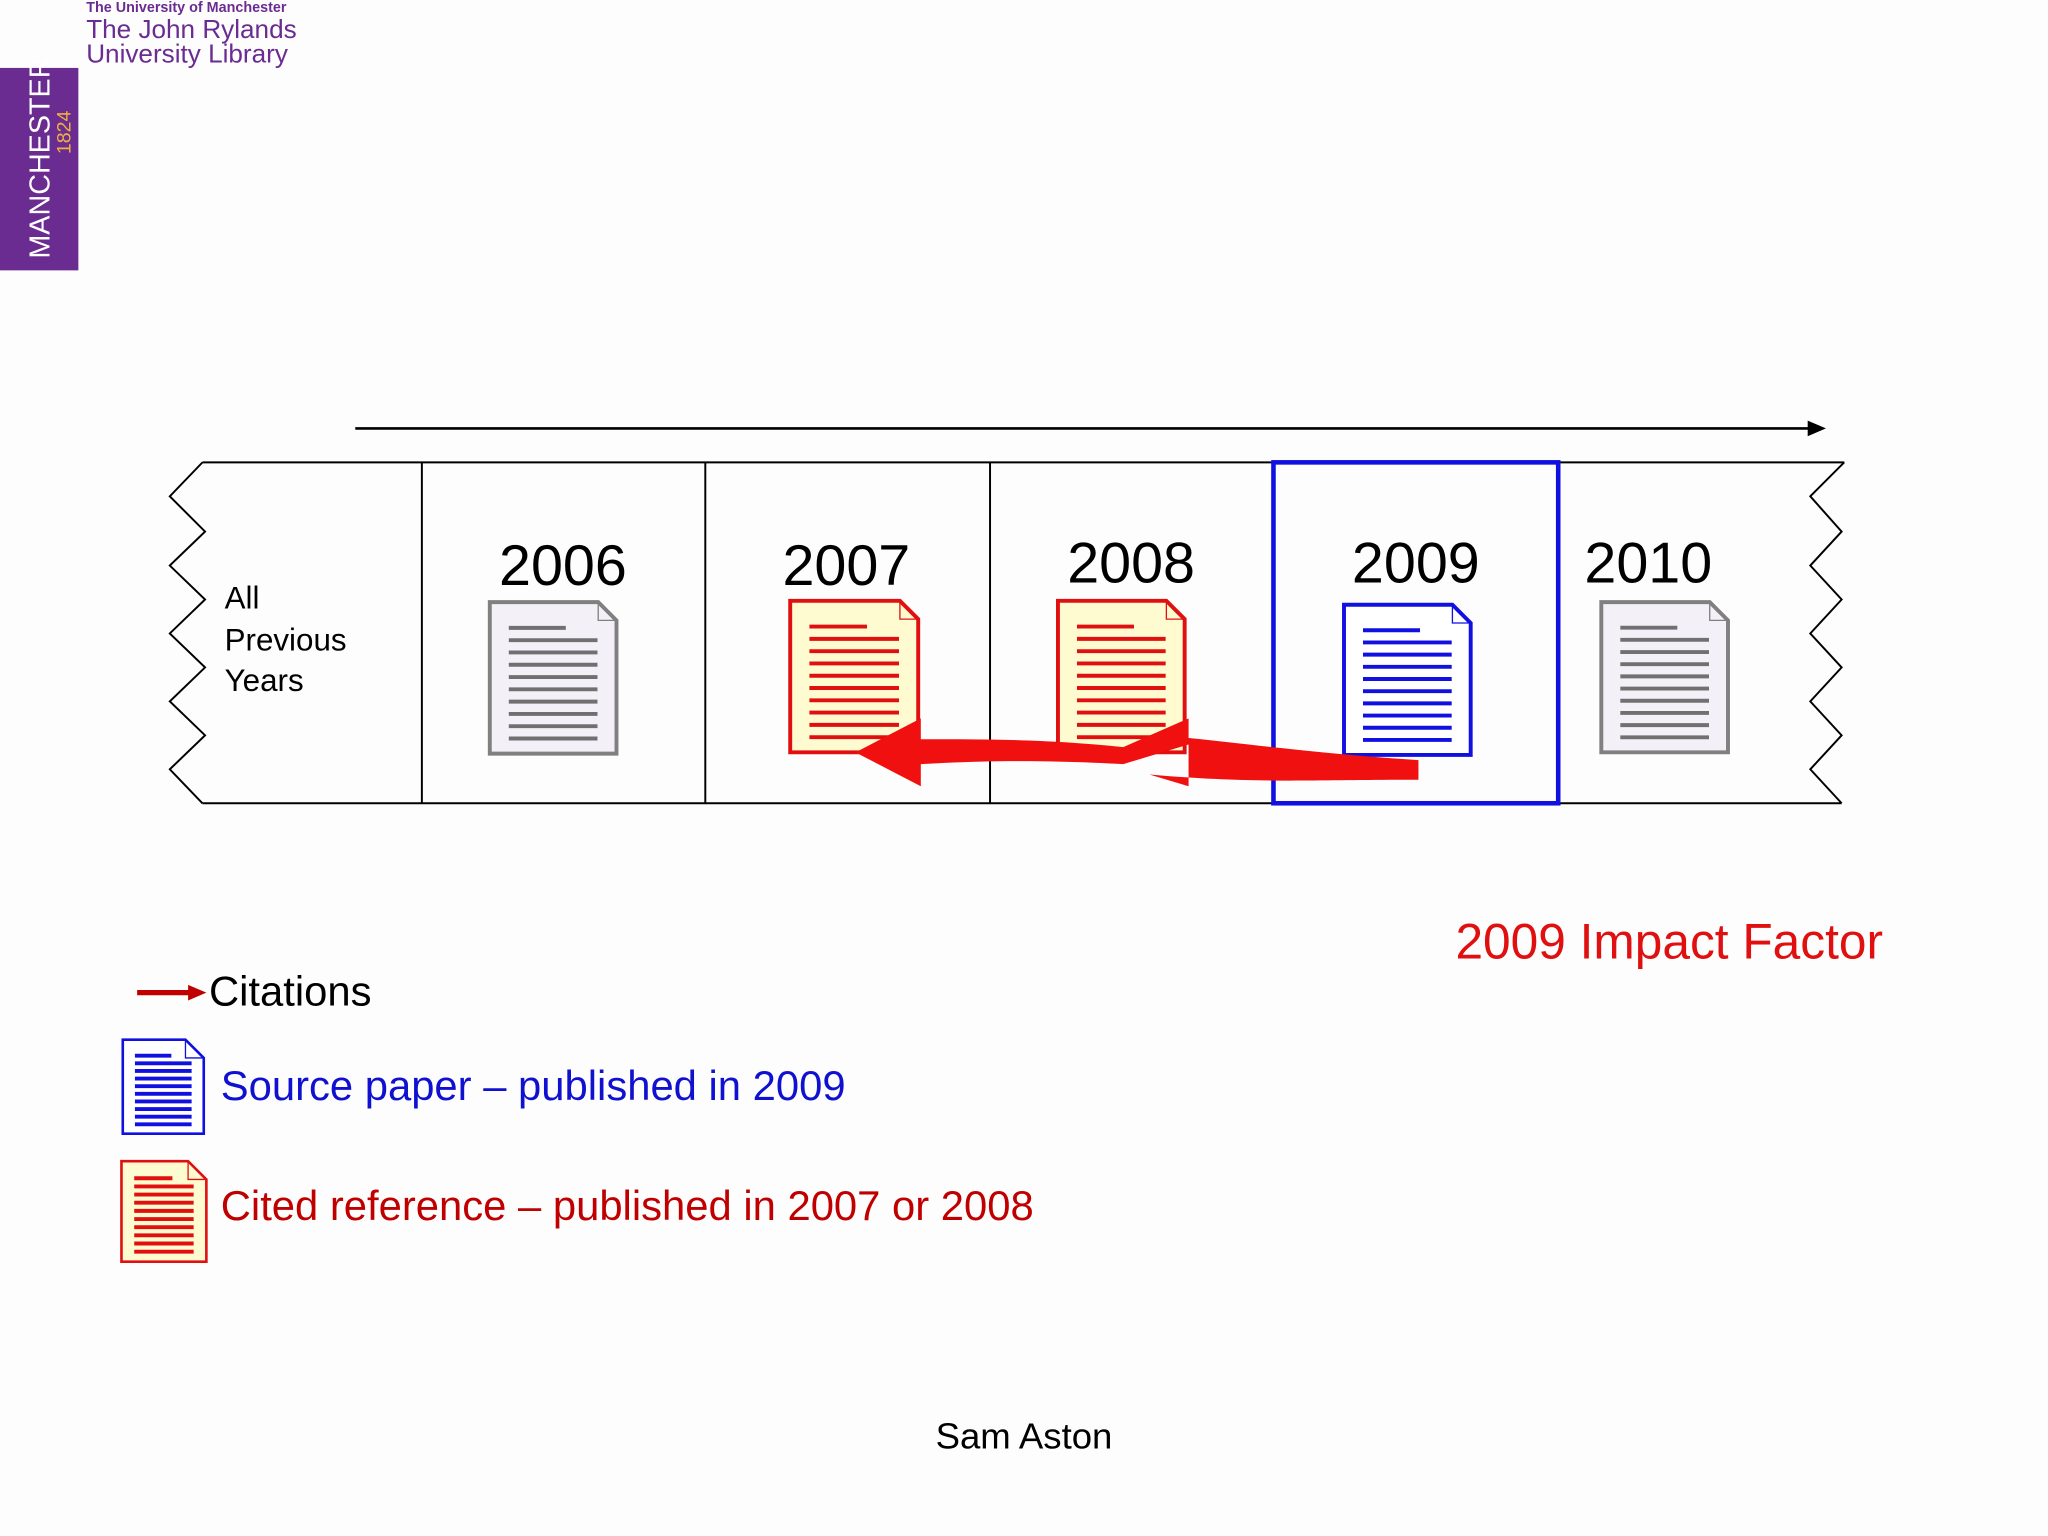 The height and width of the screenshot is (1536, 2048). What do you see at coordinates (533, 1085) in the screenshot?
I see `legend-source: Source paper – published in 2009` at bounding box center [533, 1085].